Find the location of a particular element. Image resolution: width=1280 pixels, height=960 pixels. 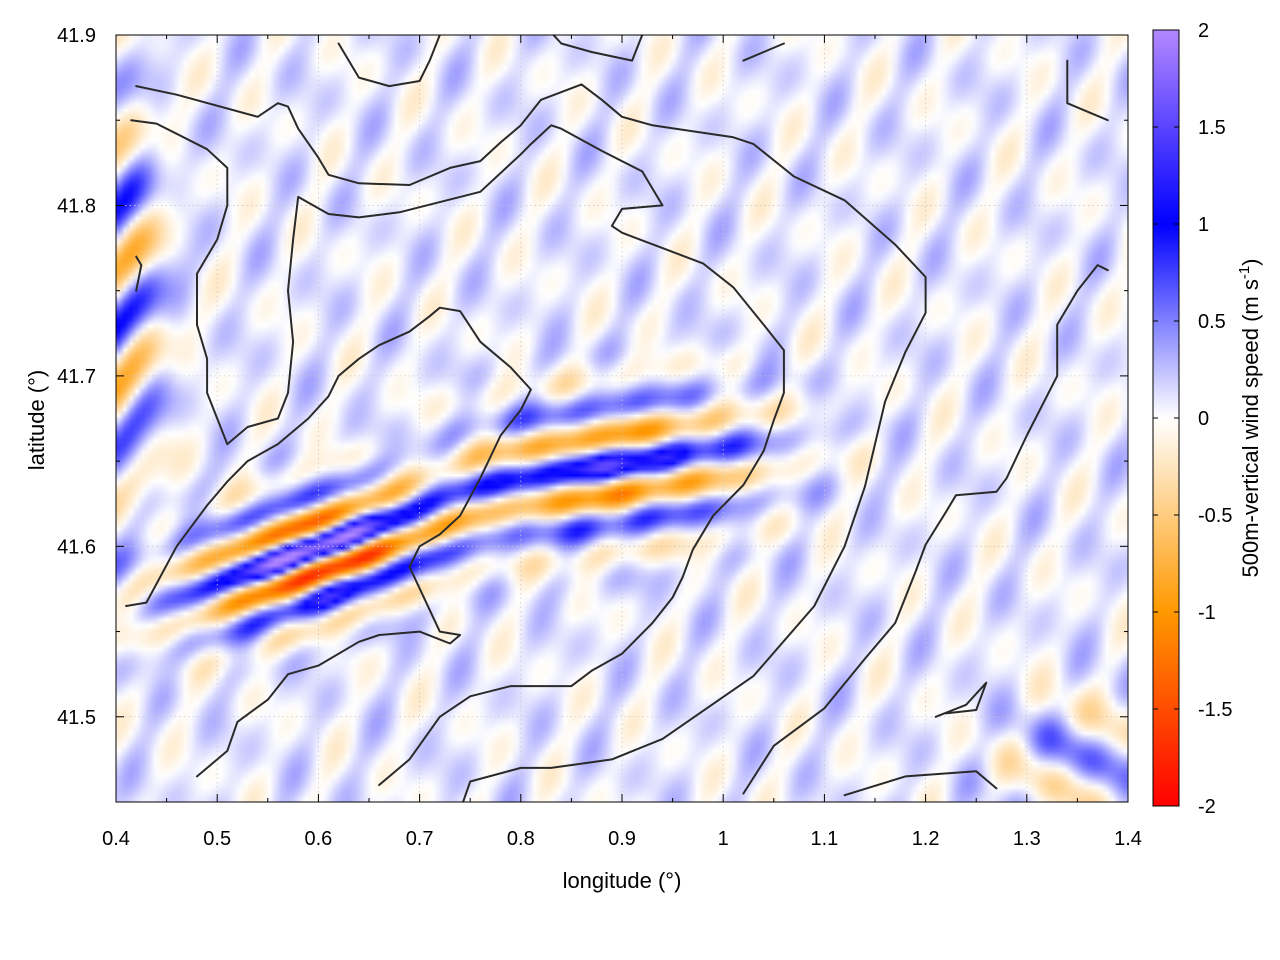

colorbar-title: 500m-vertical wind speed (m s-1) is located at coordinates (1249, 417).